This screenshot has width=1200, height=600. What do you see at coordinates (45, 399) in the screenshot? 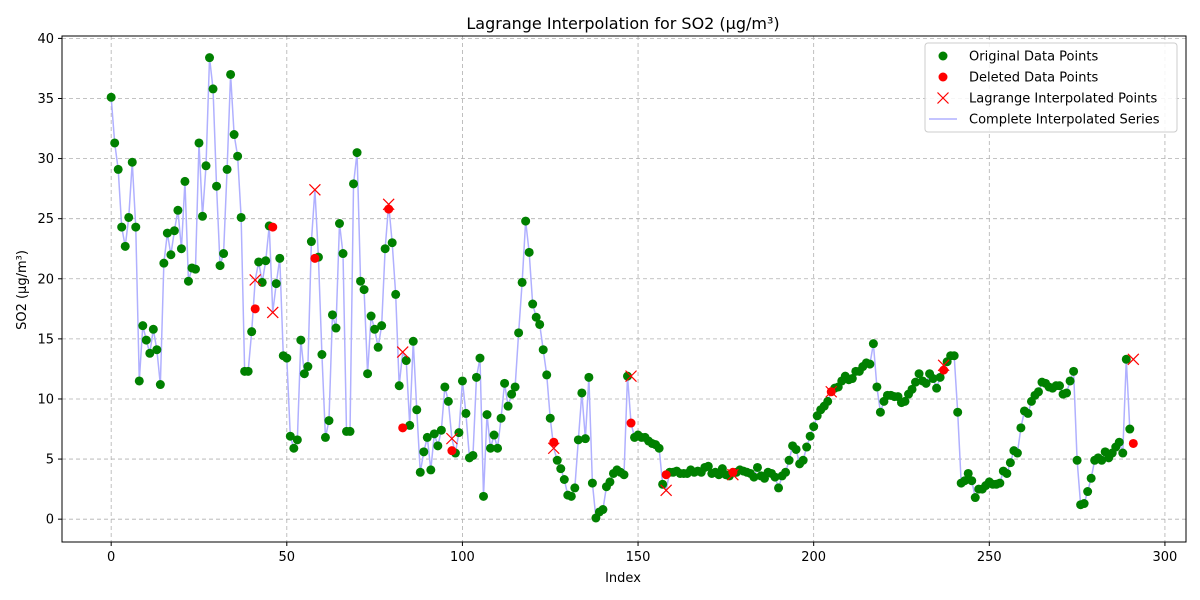
I see `y-tick-label: 10` at bounding box center [45, 399].